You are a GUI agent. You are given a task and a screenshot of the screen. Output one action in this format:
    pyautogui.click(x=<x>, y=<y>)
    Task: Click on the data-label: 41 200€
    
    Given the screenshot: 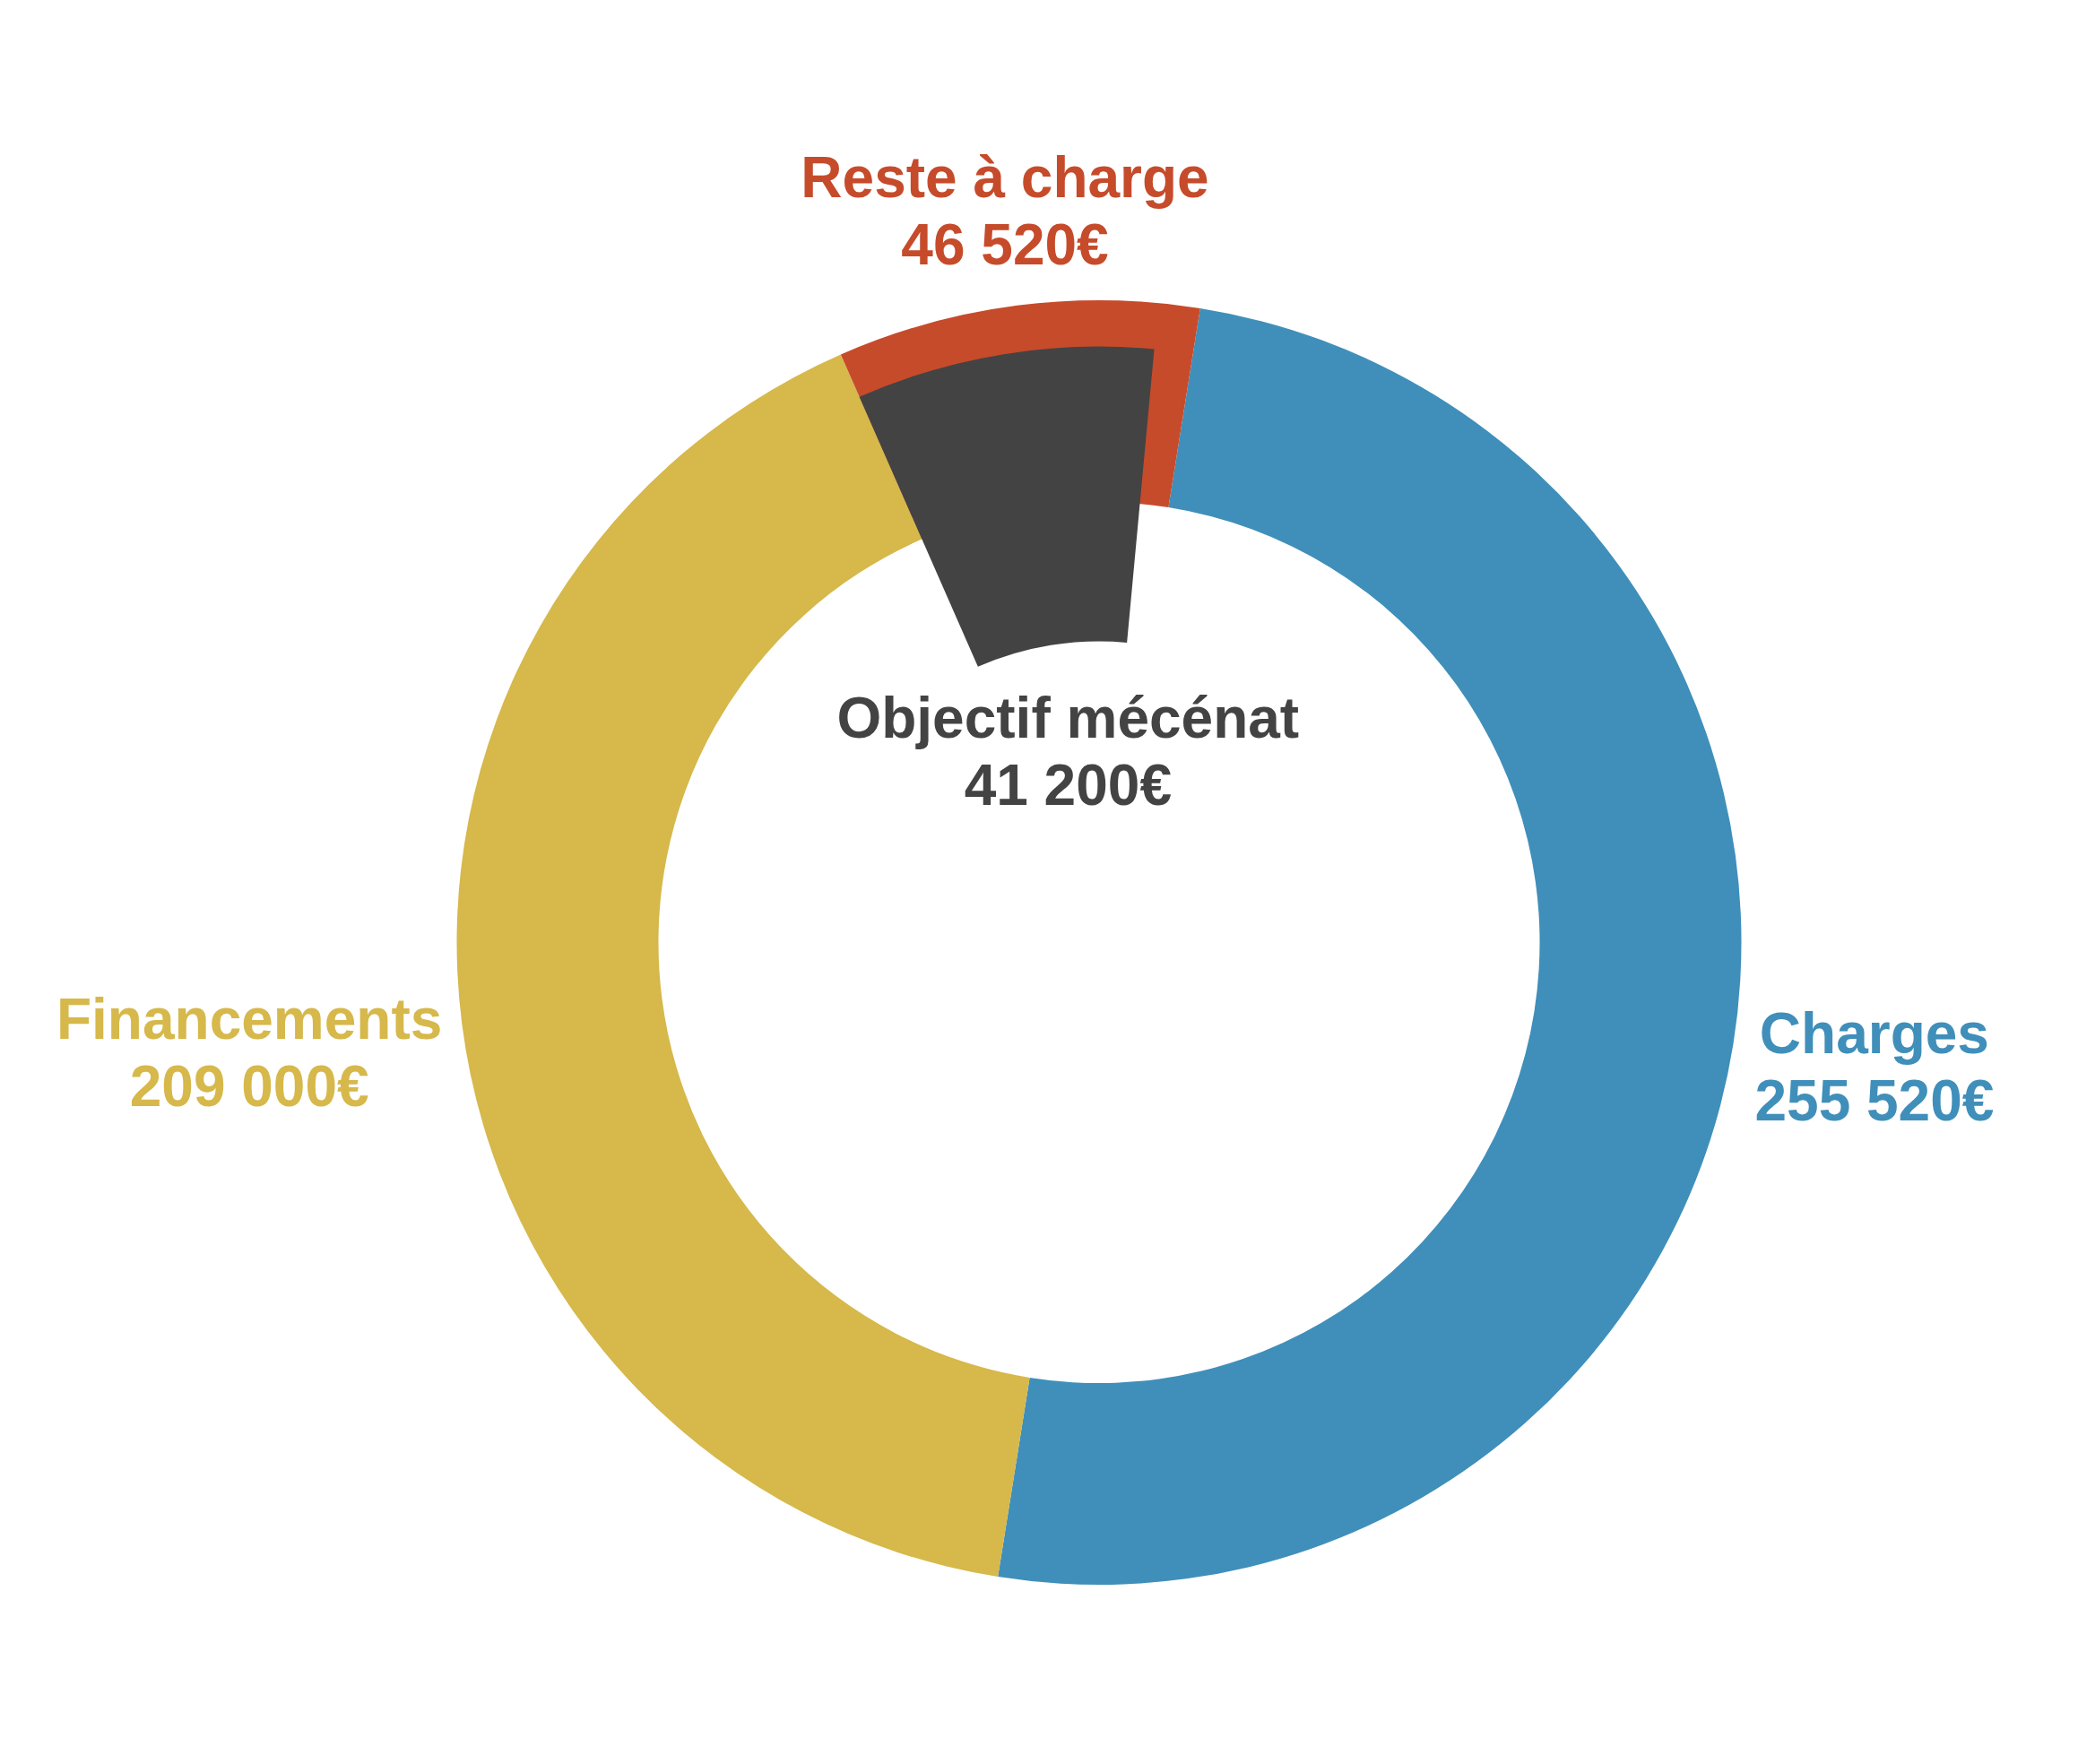 What is the action you would take?
    pyautogui.click(x=1068, y=784)
    